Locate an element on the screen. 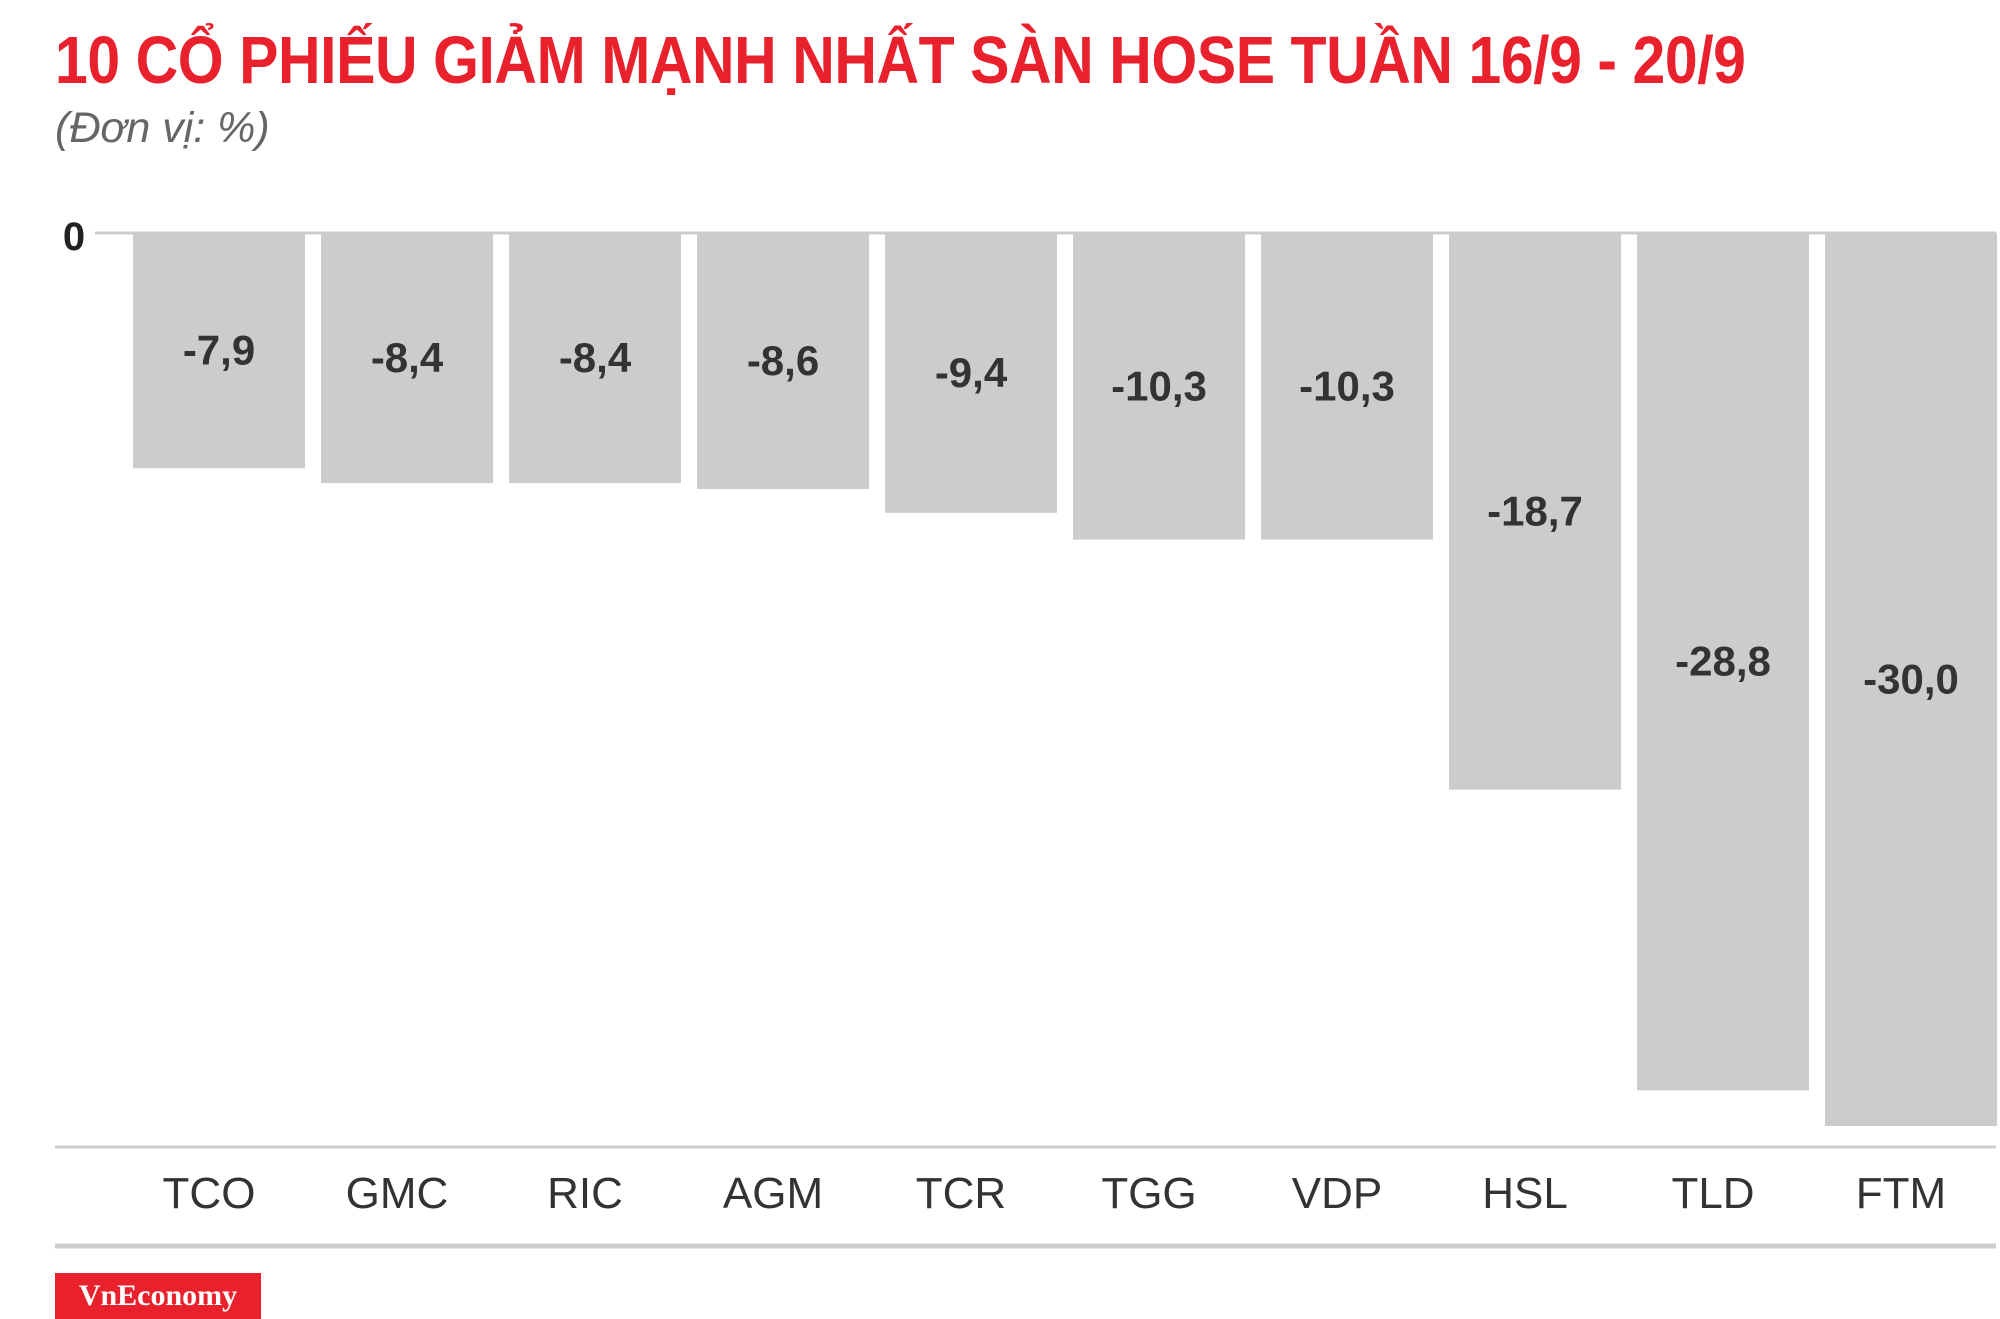 The image size is (2000, 1319). bar-agm is located at coordinates (783, 361).